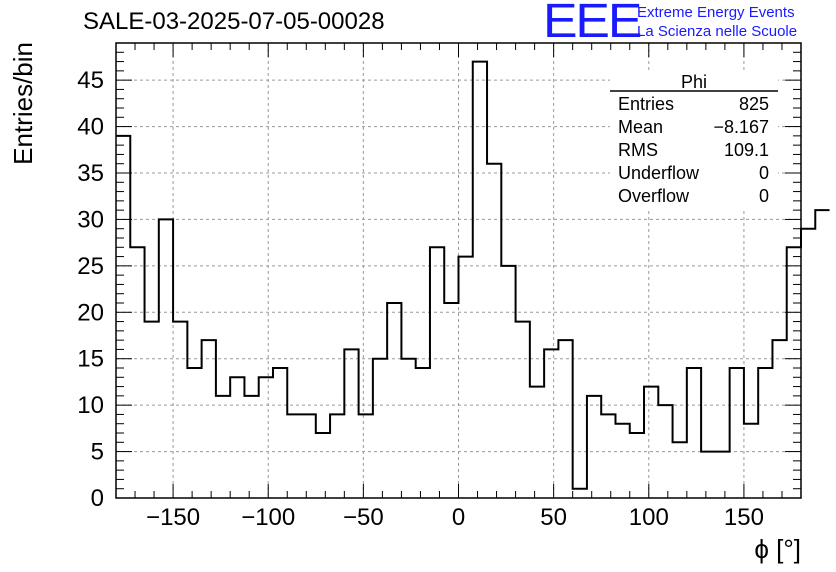 This screenshot has width=836, height=572. What do you see at coordinates (741, 127) in the screenshot?
I see `stats-value: −8.167` at bounding box center [741, 127].